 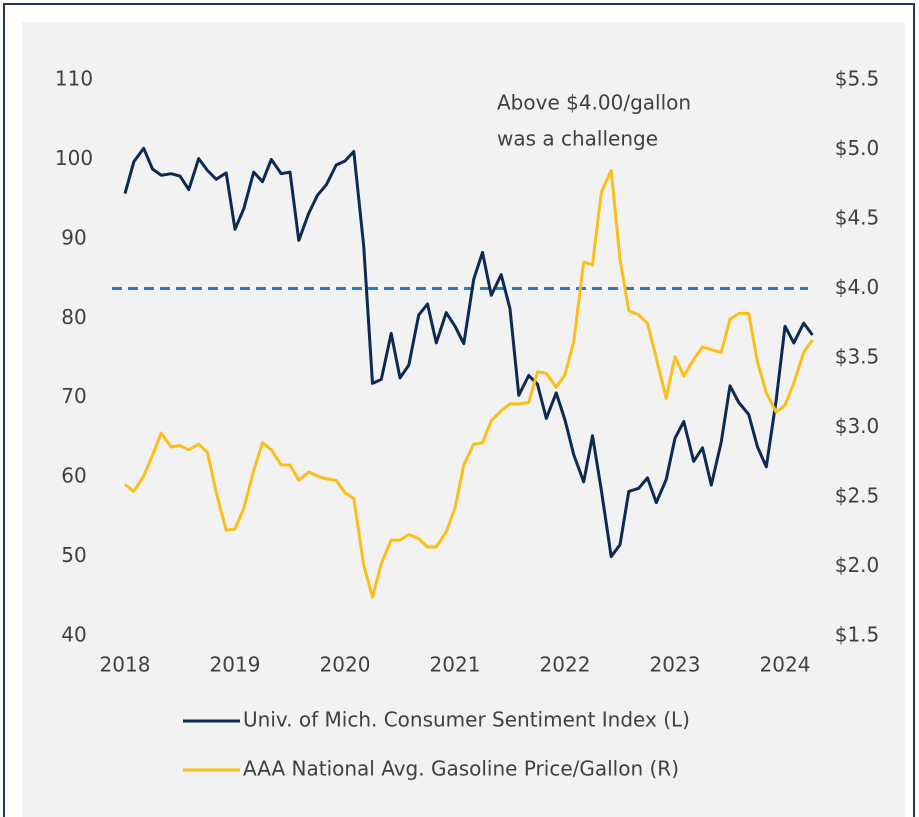 What do you see at coordinates (675, 665) in the screenshot?
I see `x-tick-label: 2023` at bounding box center [675, 665].